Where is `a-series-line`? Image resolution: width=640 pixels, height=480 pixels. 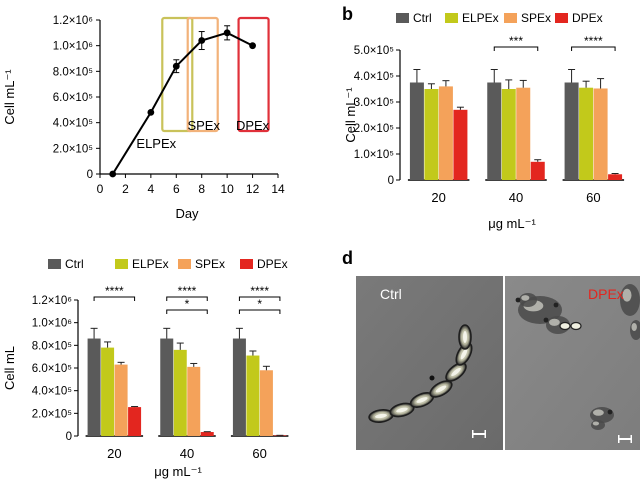 a-series-line is located at coordinates (182, 103).